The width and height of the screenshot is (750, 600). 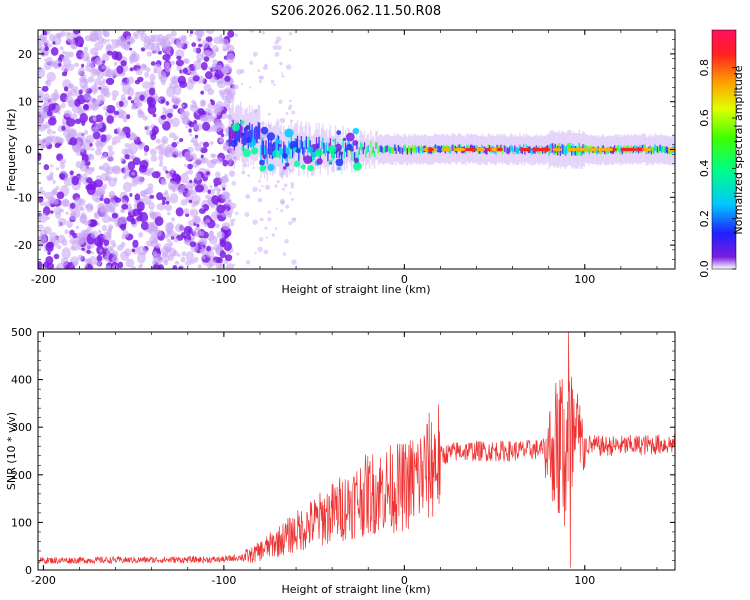 I want to click on spectrogram-y-tick-label: -10, so click(x=23, y=197).